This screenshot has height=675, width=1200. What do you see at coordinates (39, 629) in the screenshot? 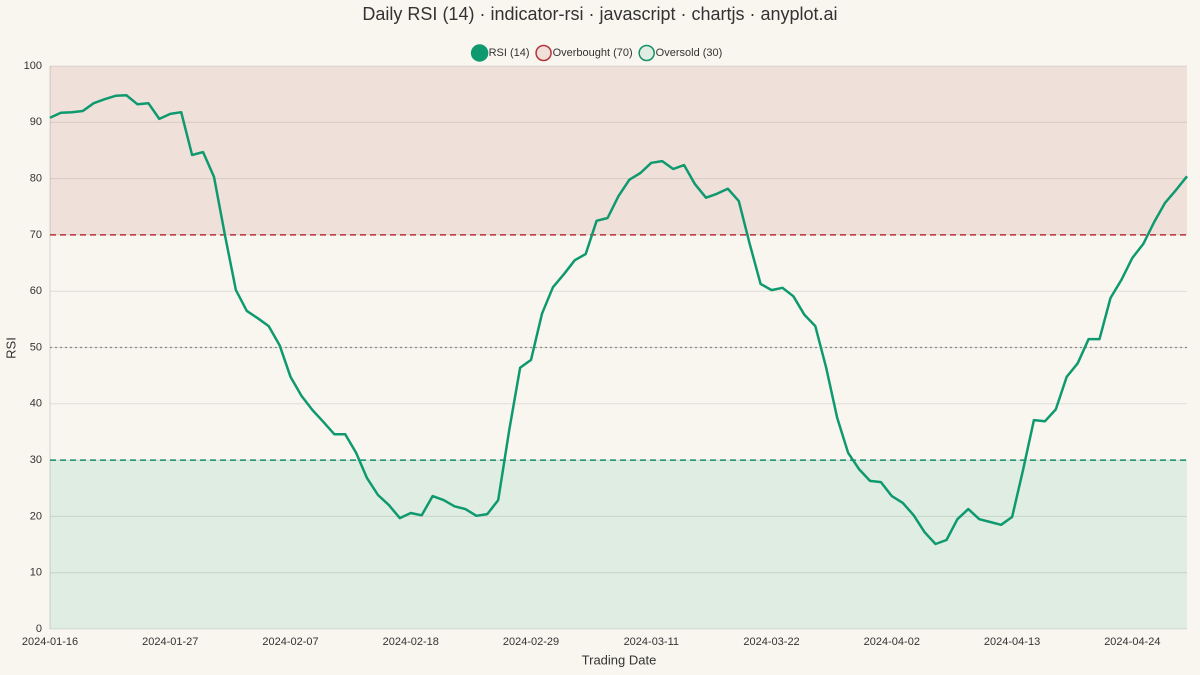
I see `y-tick-label: 0` at bounding box center [39, 629].